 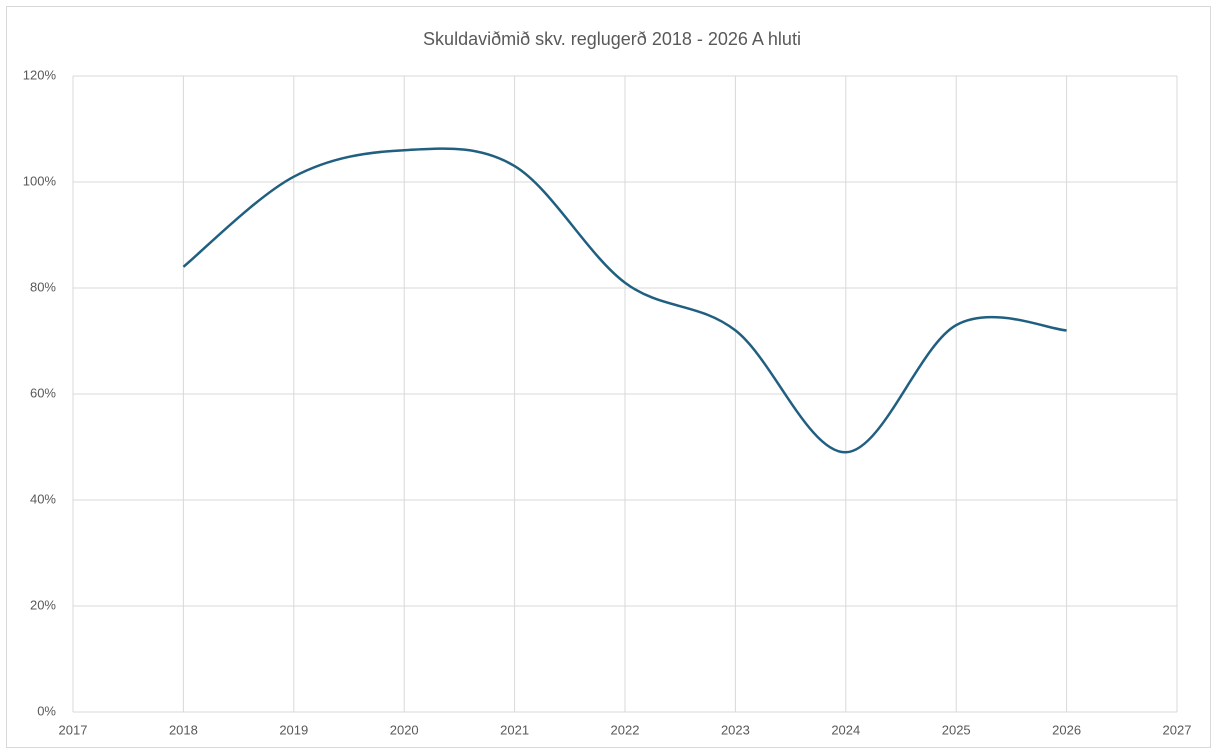 What do you see at coordinates (43, 286) in the screenshot?
I see `y-tick-label: 80%` at bounding box center [43, 286].